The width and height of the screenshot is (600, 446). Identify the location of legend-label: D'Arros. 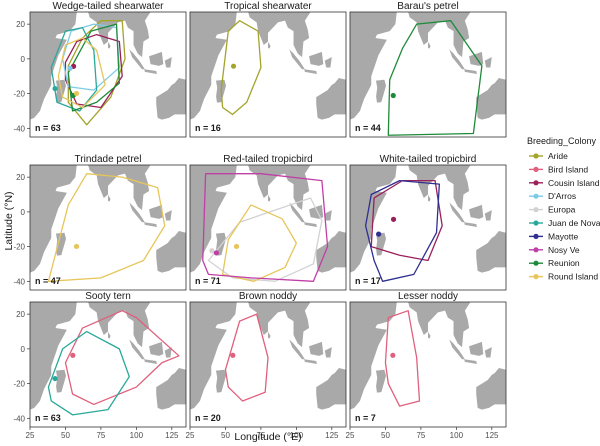
(562, 196).